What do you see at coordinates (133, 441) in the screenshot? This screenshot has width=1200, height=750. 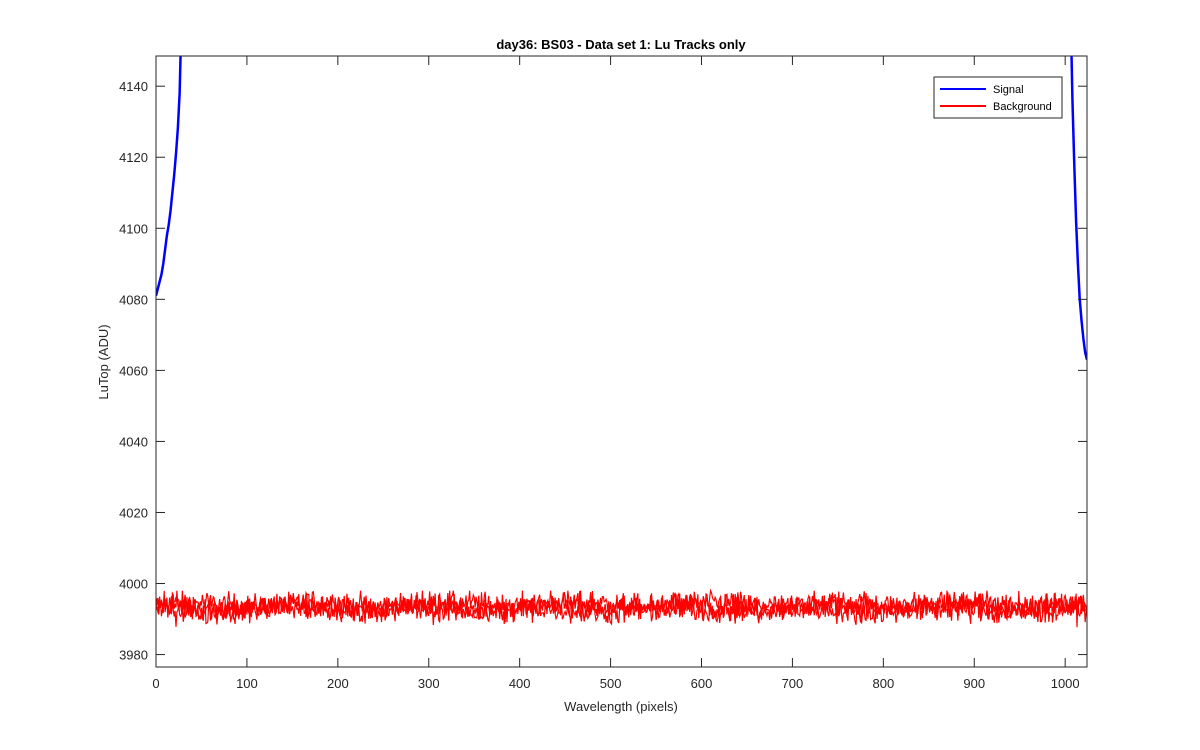 I see `y-tick-label: 4040` at bounding box center [133, 441].